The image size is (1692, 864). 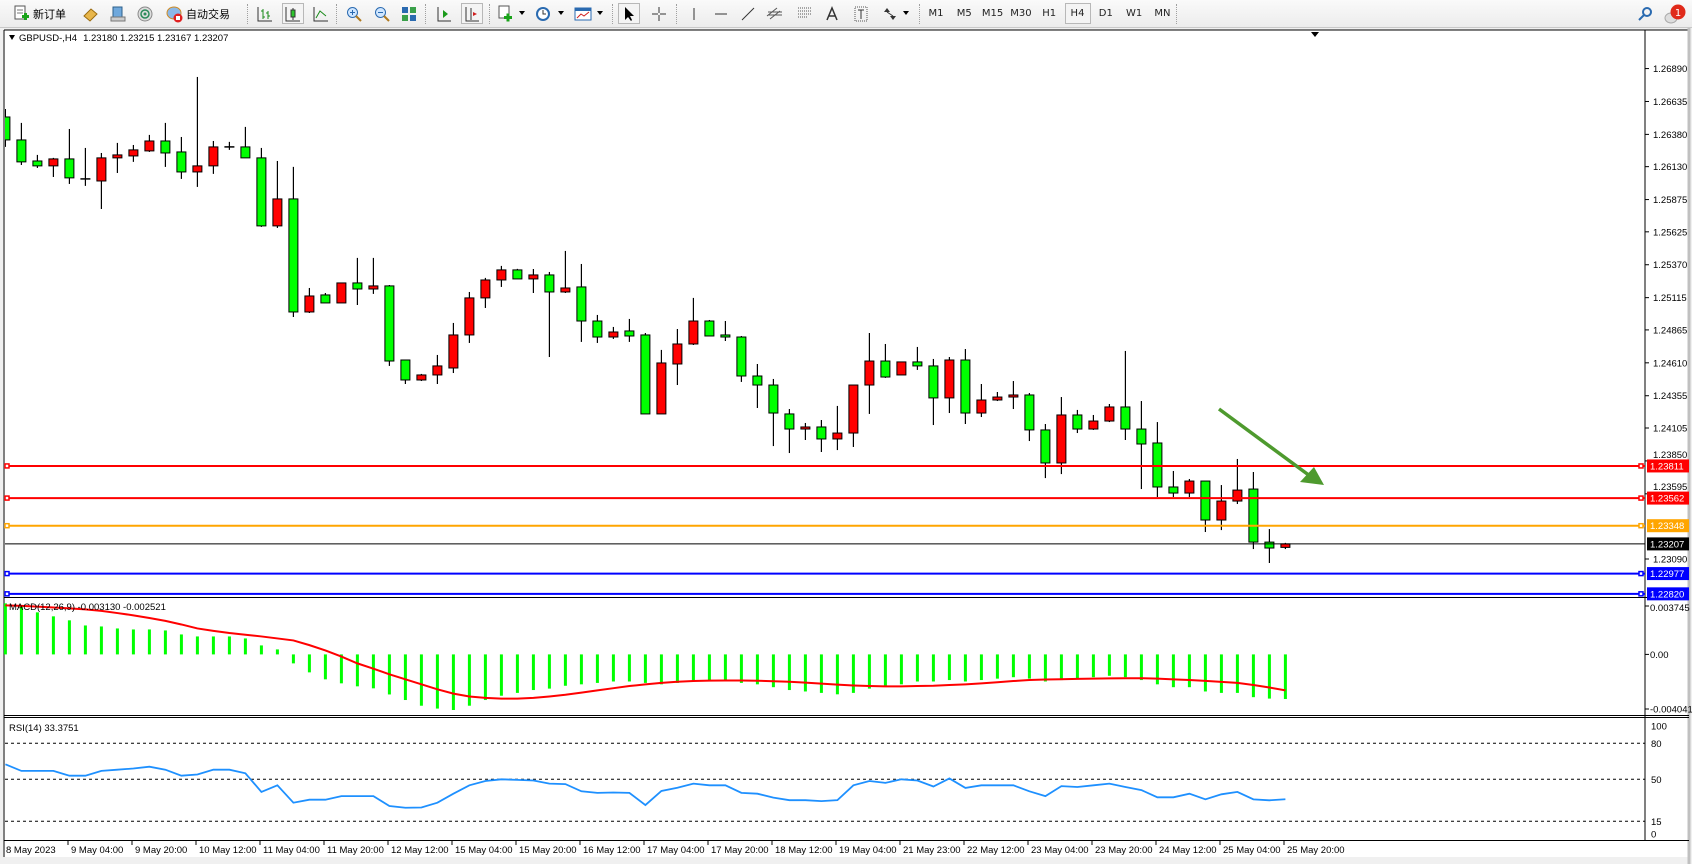 What do you see at coordinates (561, 13) in the screenshot?
I see `periods-dropdown-icon` at bounding box center [561, 13].